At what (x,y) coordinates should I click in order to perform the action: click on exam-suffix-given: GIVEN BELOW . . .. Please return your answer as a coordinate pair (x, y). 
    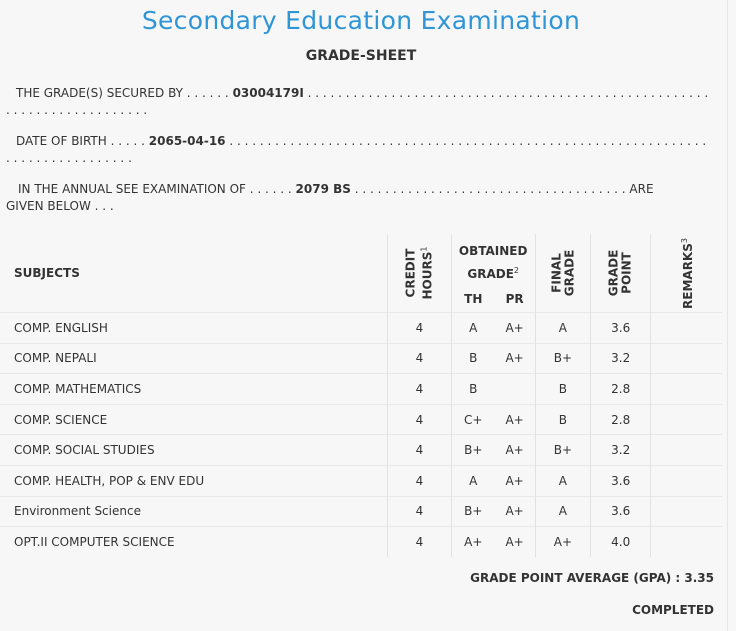
    Looking at the image, I should click on (60, 206).